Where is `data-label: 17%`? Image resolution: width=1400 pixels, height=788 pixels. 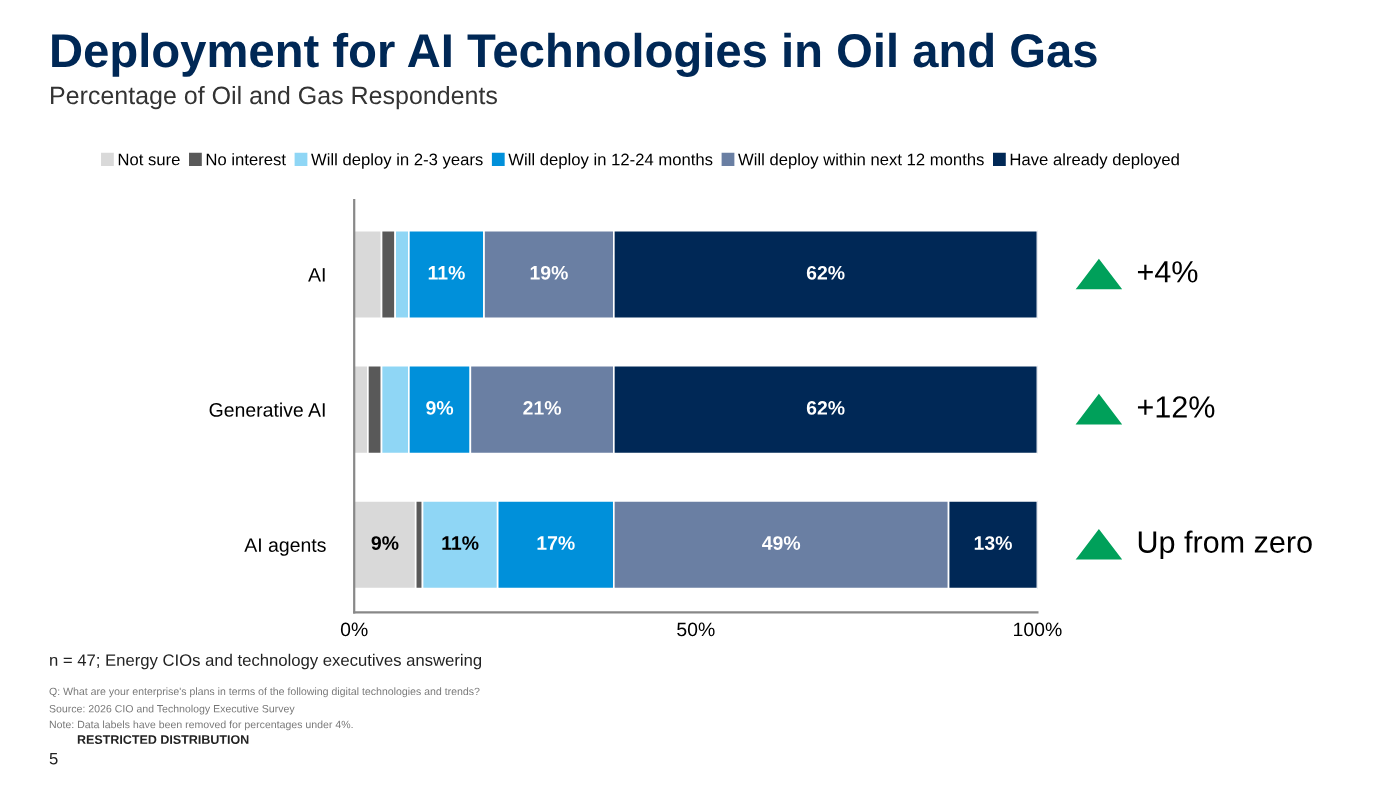
data-label: 17% is located at coordinates (556, 543).